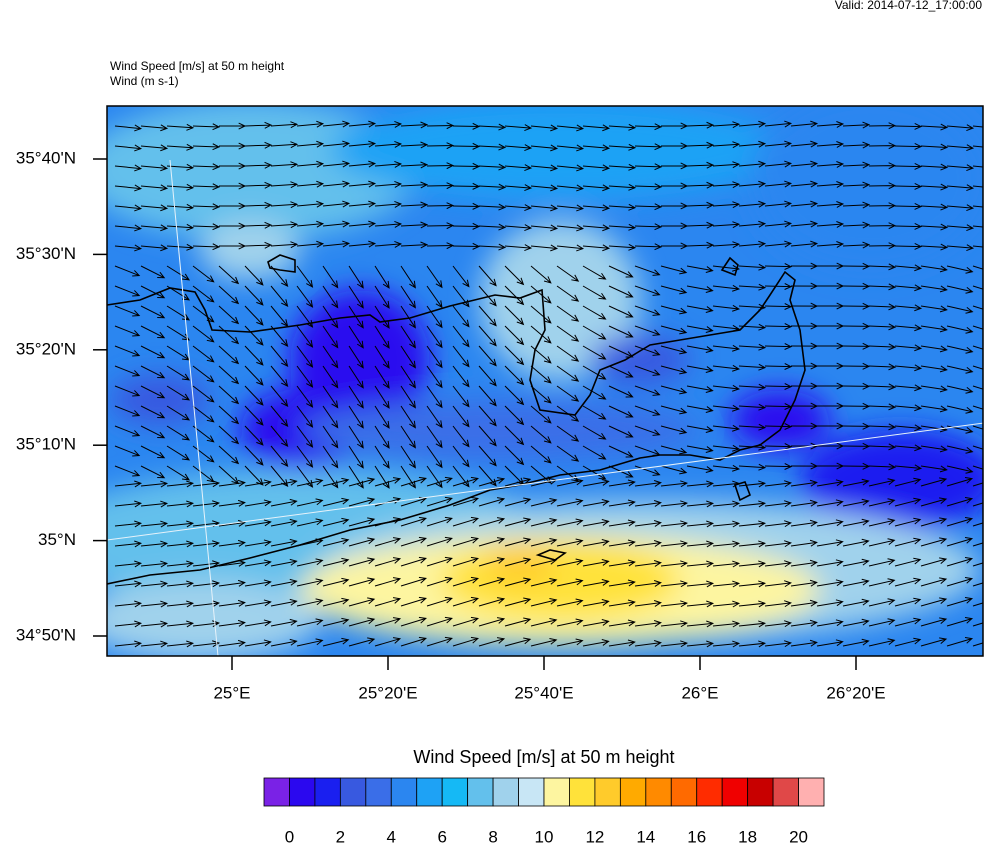 The height and width of the screenshot is (845, 984). Describe the element at coordinates (391, 836) in the screenshot. I see `colorbar-label: 4` at that location.